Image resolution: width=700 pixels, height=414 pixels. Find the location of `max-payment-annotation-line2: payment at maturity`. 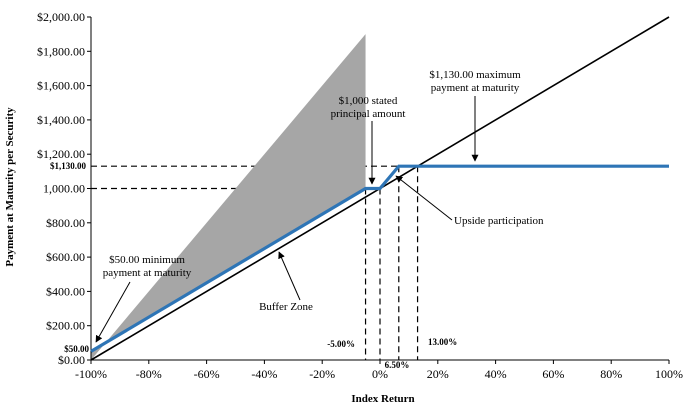

max-payment-annotation-line2: payment at maturity is located at coordinates (475, 88).